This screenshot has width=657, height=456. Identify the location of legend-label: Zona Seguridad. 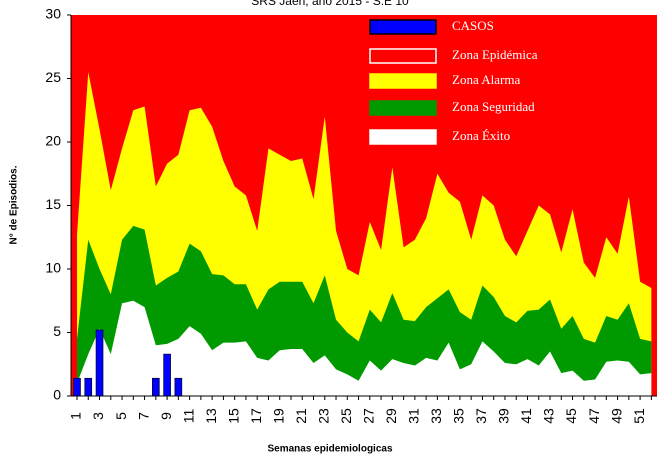
(493, 106).